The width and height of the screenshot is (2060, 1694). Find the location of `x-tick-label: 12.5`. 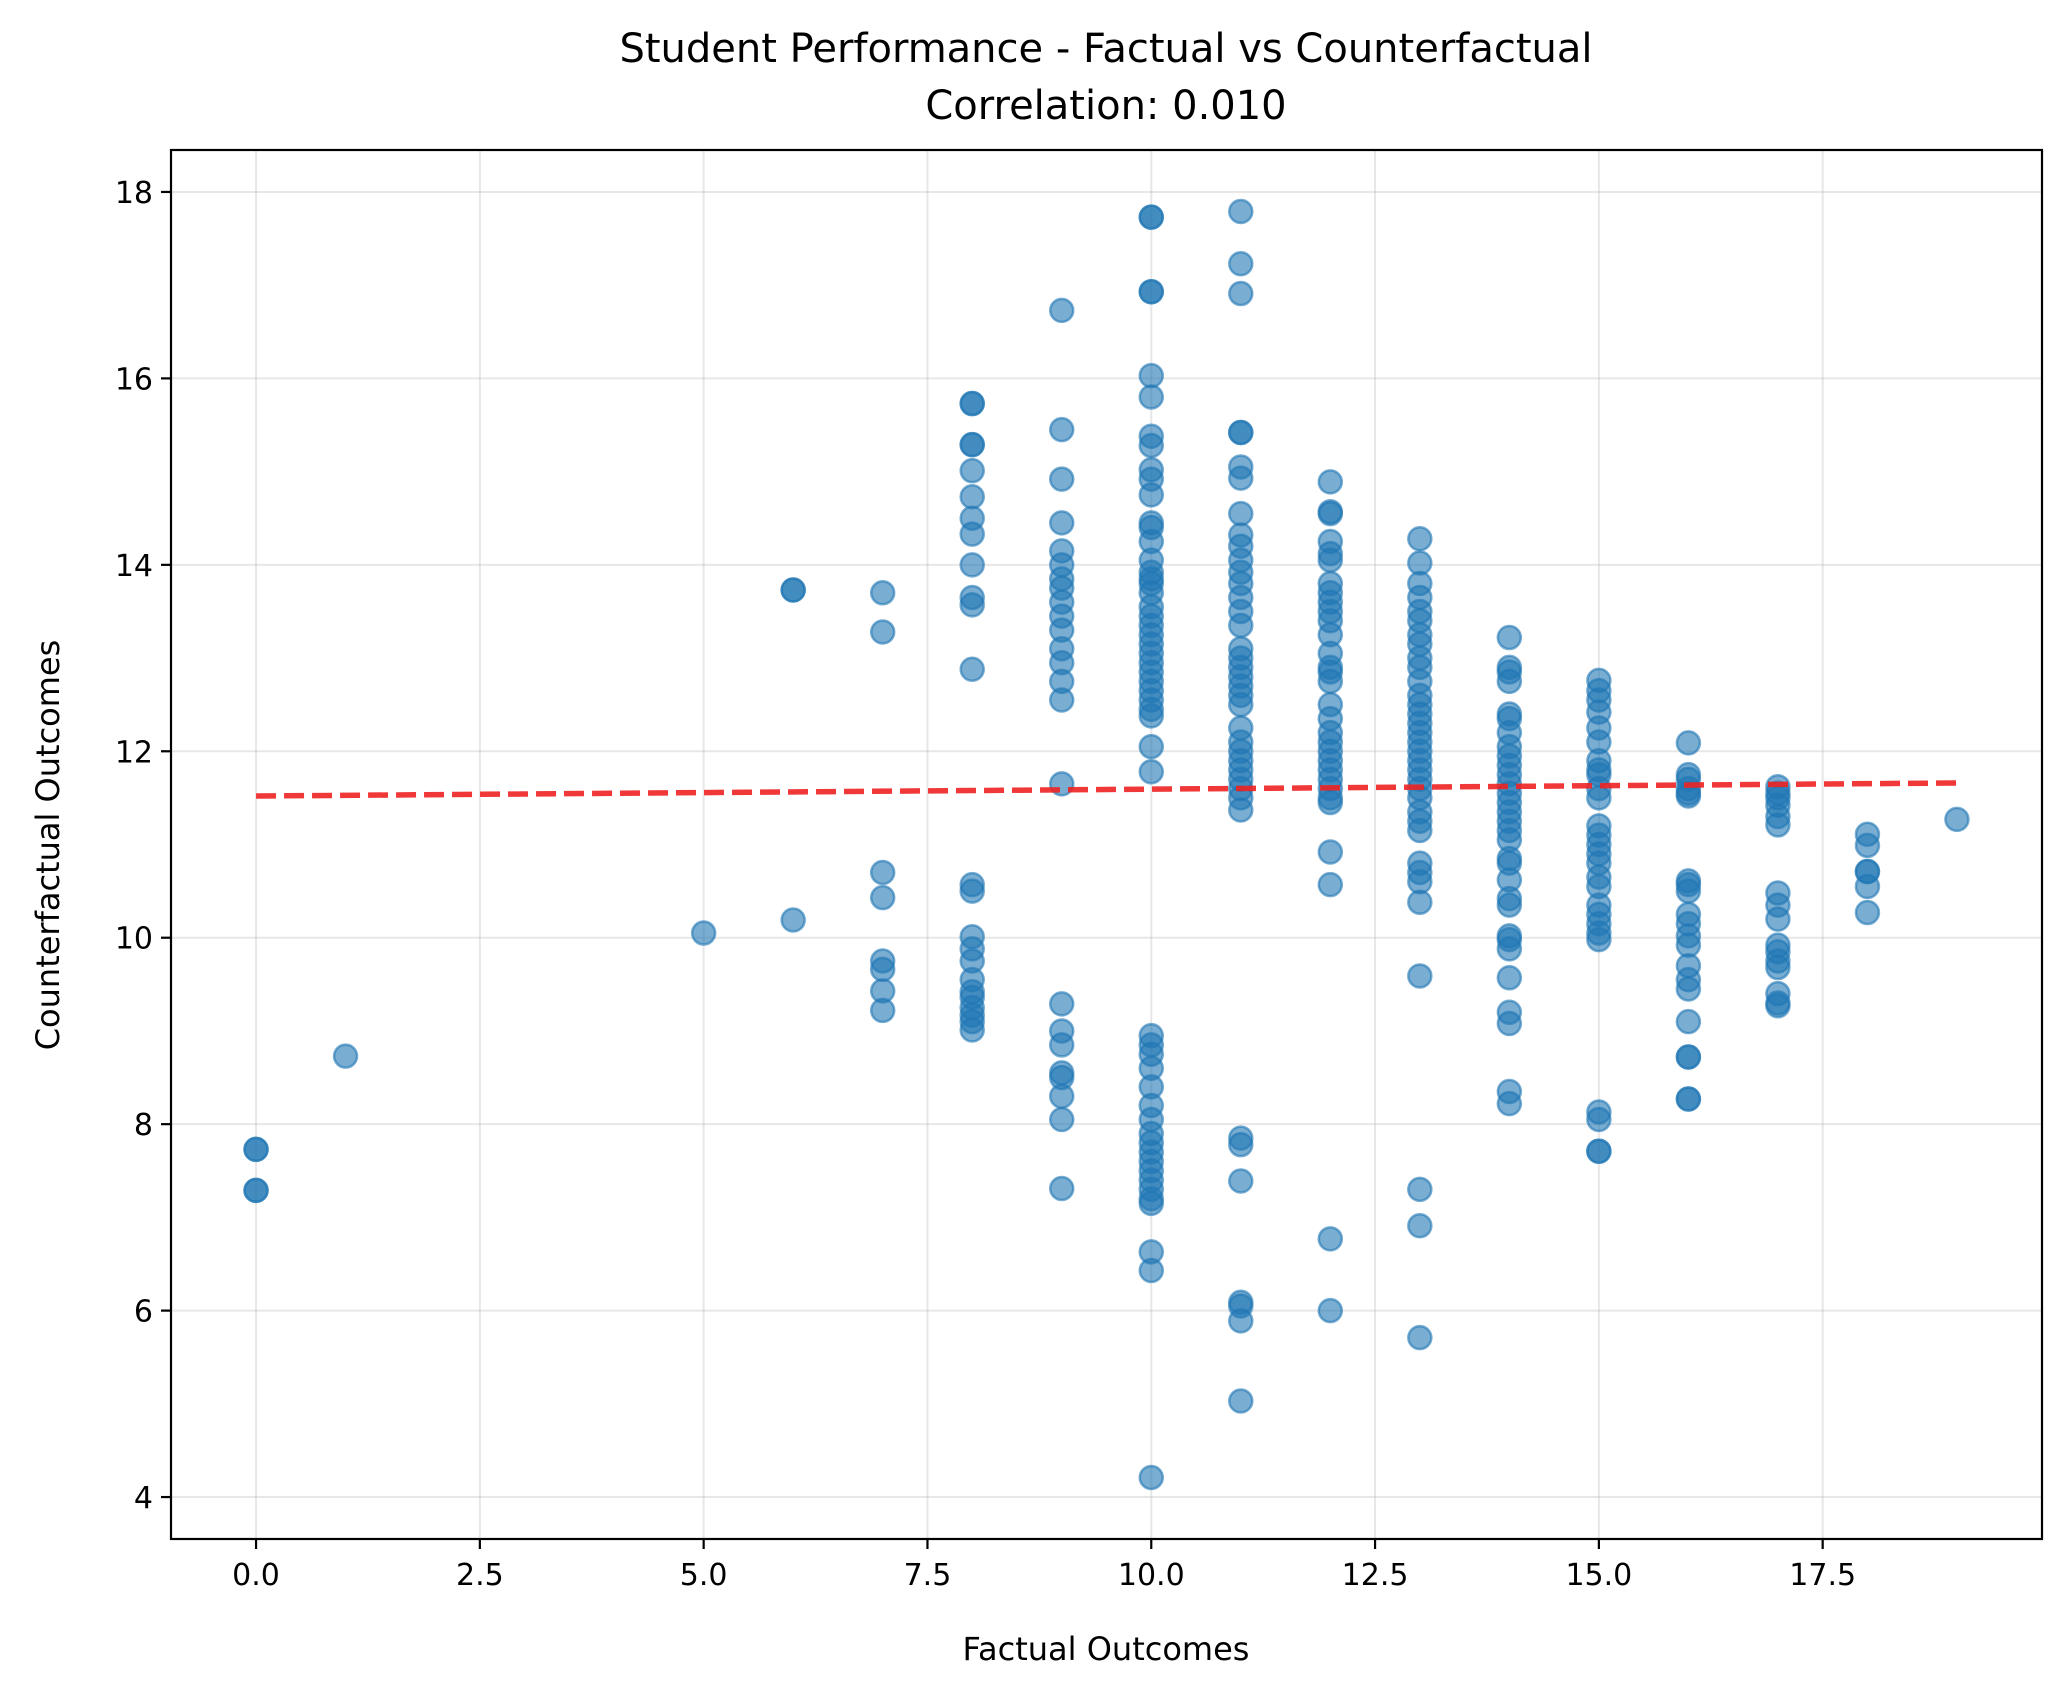

x-tick-label: 12.5 is located at coordinates (1375, 1575).